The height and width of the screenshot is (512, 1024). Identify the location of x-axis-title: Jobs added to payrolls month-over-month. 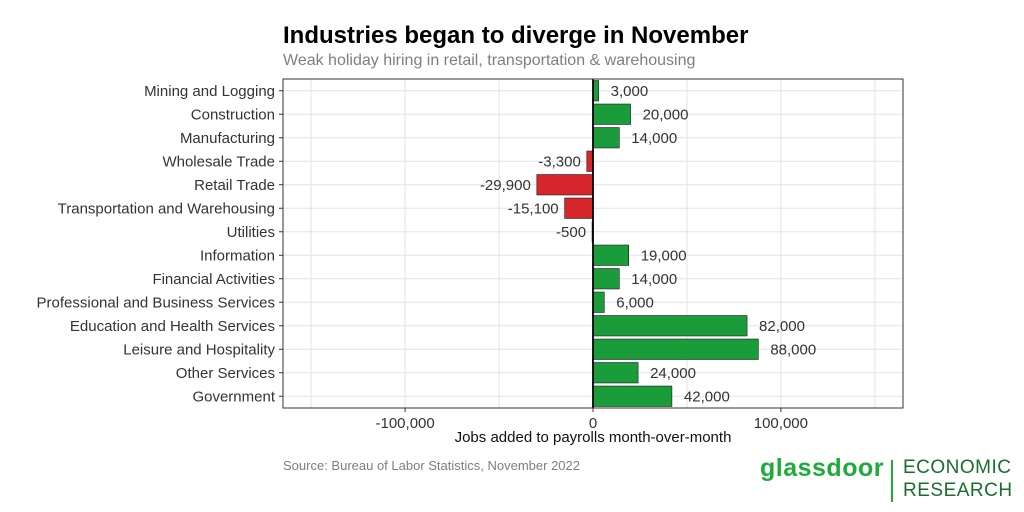
(593, 437).